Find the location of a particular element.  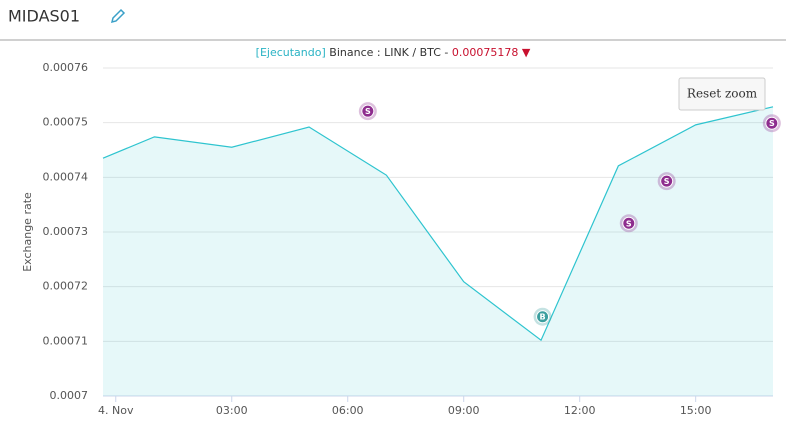

reset-zoom-button: Reset zoom is located at coordinates (722, 94).